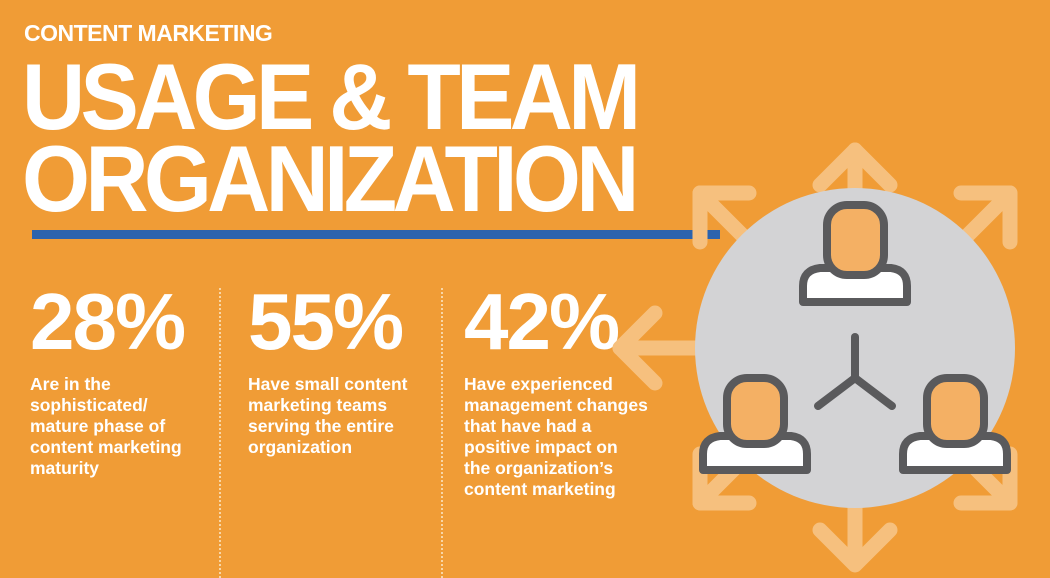  What do you see at coordinates (108, 321) in the screenshot?
I see `stat-value: 28%` at bounding box center [108, 321].